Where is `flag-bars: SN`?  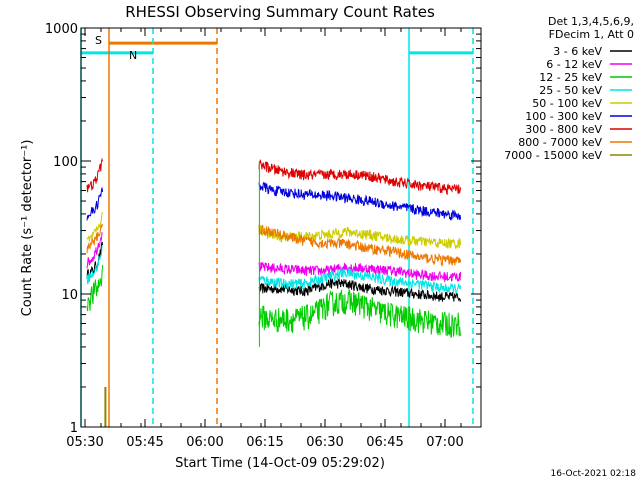 flag-bars: SN is located at coordinates (277, 48).